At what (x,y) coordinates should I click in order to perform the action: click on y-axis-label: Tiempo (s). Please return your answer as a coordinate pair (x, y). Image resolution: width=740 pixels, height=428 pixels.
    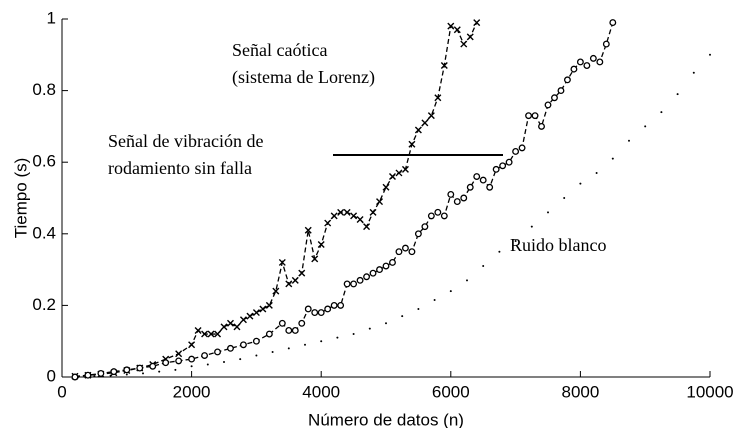
    Looking at the image, I should click on (20, 198).